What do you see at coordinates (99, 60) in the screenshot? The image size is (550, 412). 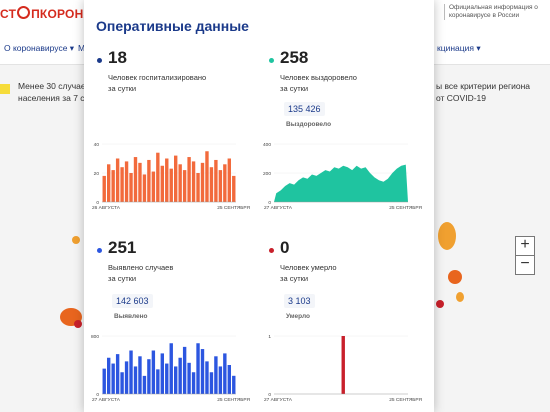 I see `stat-dot-hospitalized` at bounding box center [99, 60].